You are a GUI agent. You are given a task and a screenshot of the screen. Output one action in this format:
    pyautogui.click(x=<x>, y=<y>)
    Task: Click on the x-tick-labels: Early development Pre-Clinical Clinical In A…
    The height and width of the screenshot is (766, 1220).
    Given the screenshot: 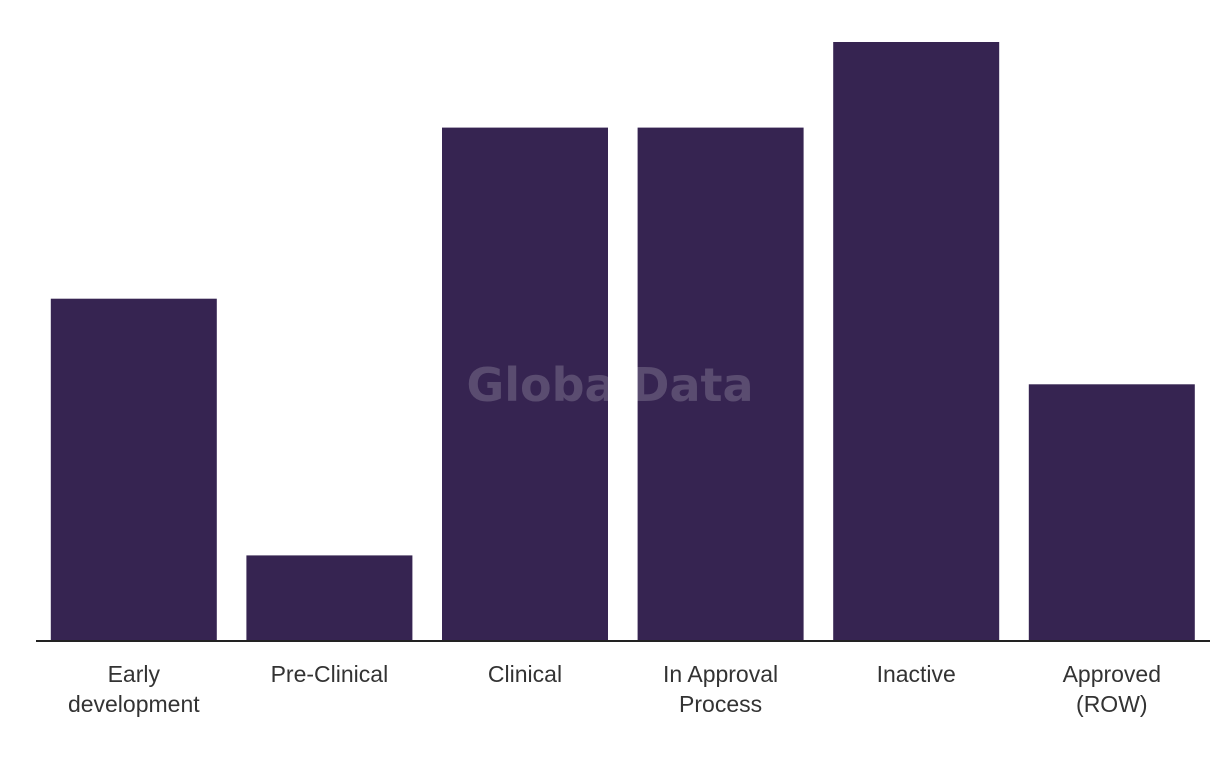 What is the action you would take?
    pyautogui.click(x=614, y=689)
    